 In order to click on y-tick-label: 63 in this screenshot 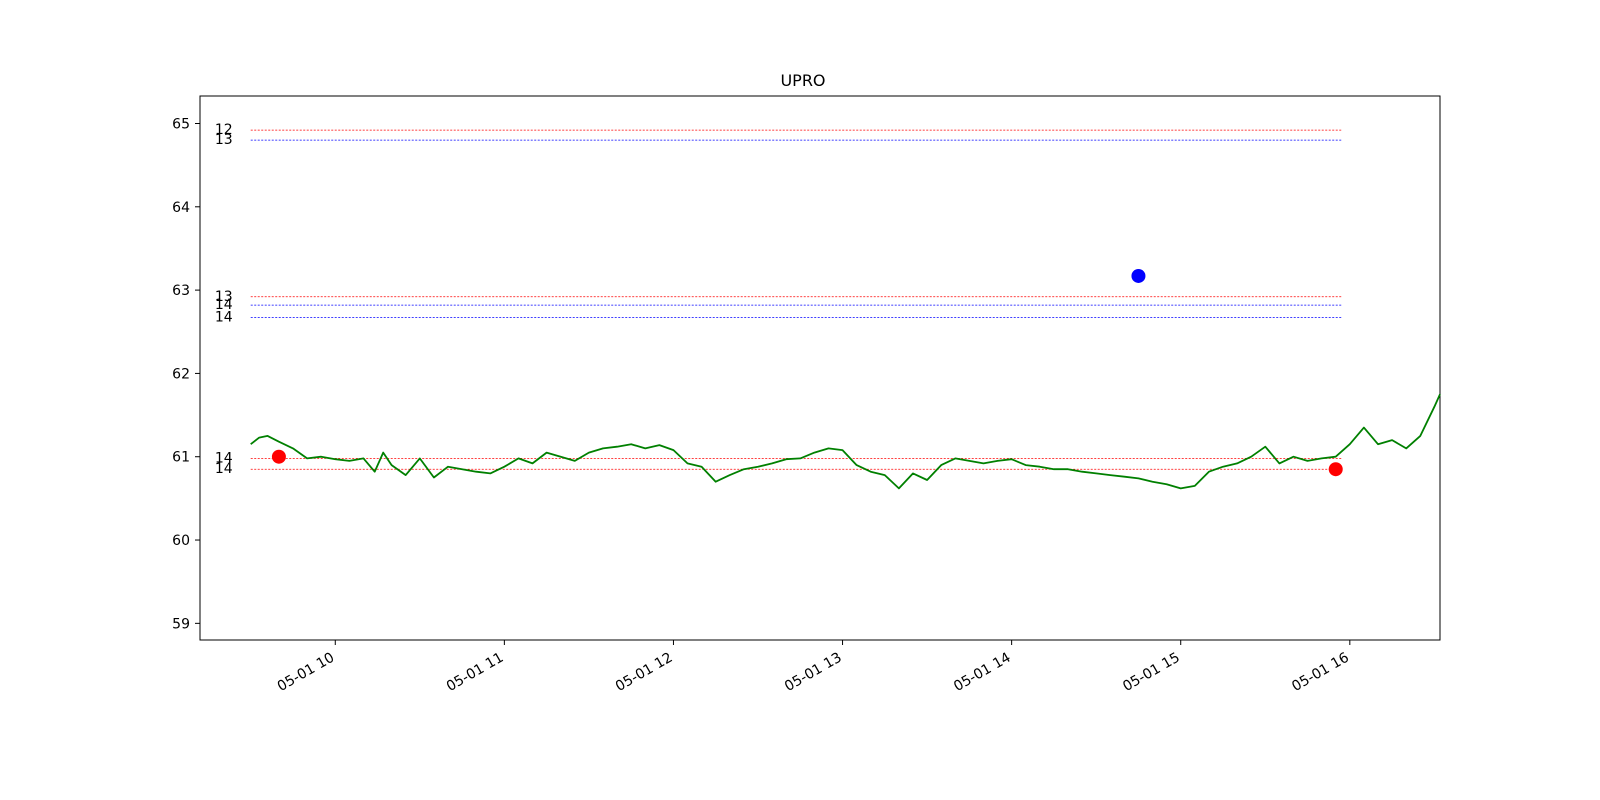, I will do `click(181, 291)`.